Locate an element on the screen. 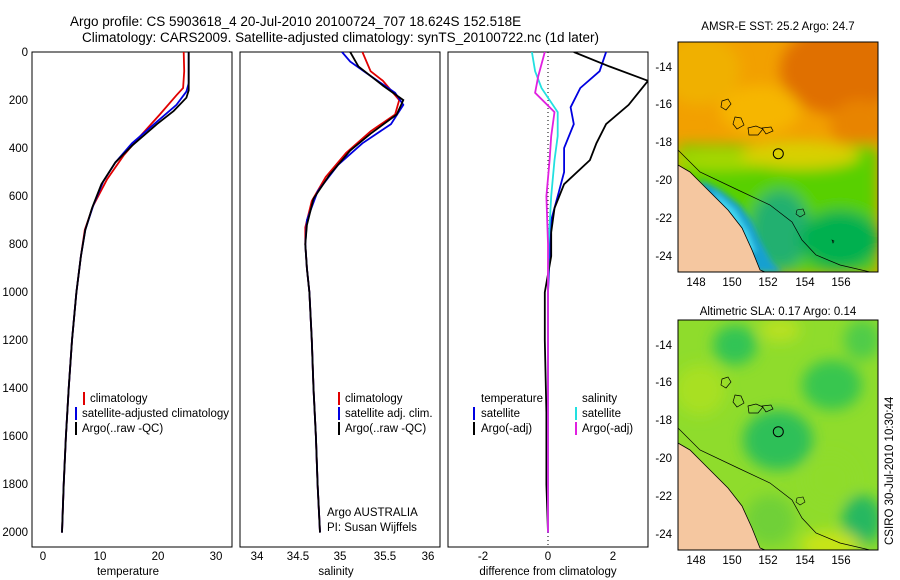 This screenshot has height=580, width=900. depth-tick-label: 600 is located at coordinates (18, 197).